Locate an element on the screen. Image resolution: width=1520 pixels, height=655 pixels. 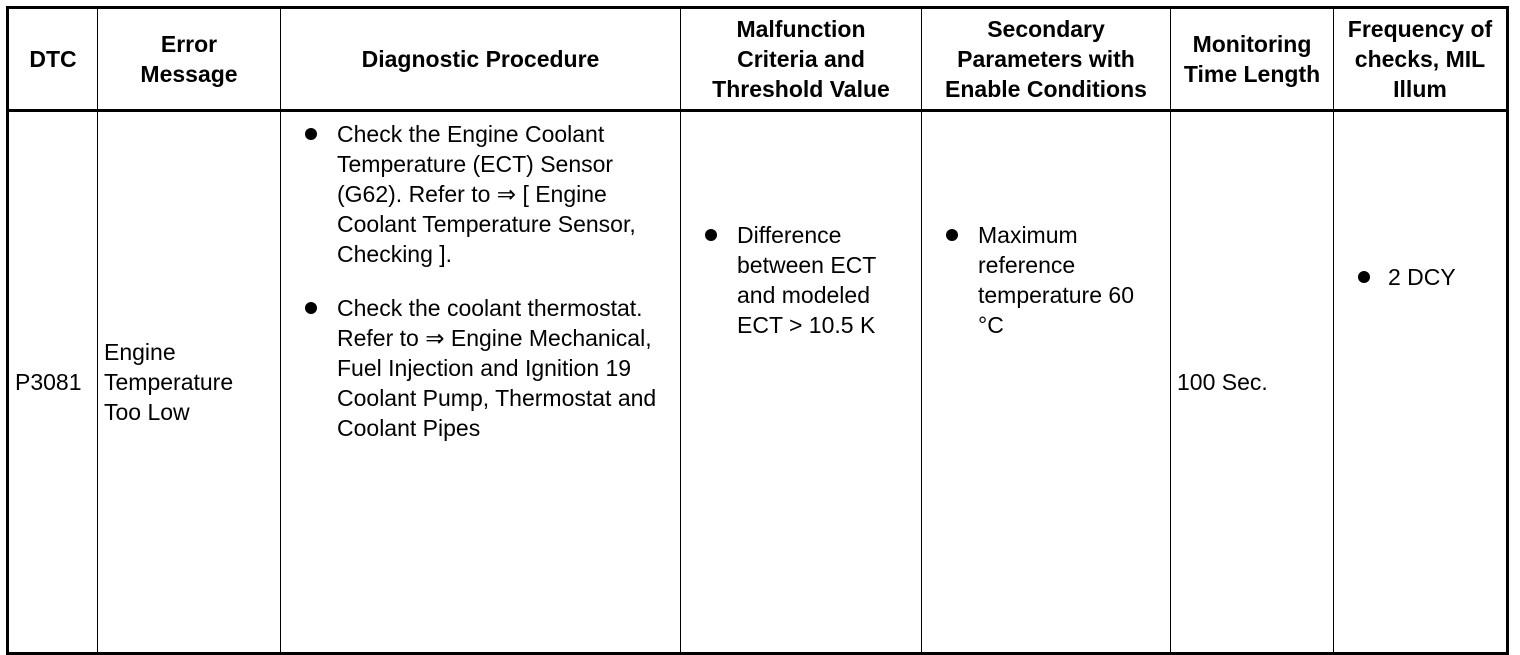
secondary-parameters-list: Maximum reference temperature 60 °C is located at coordinates (1046, 280).